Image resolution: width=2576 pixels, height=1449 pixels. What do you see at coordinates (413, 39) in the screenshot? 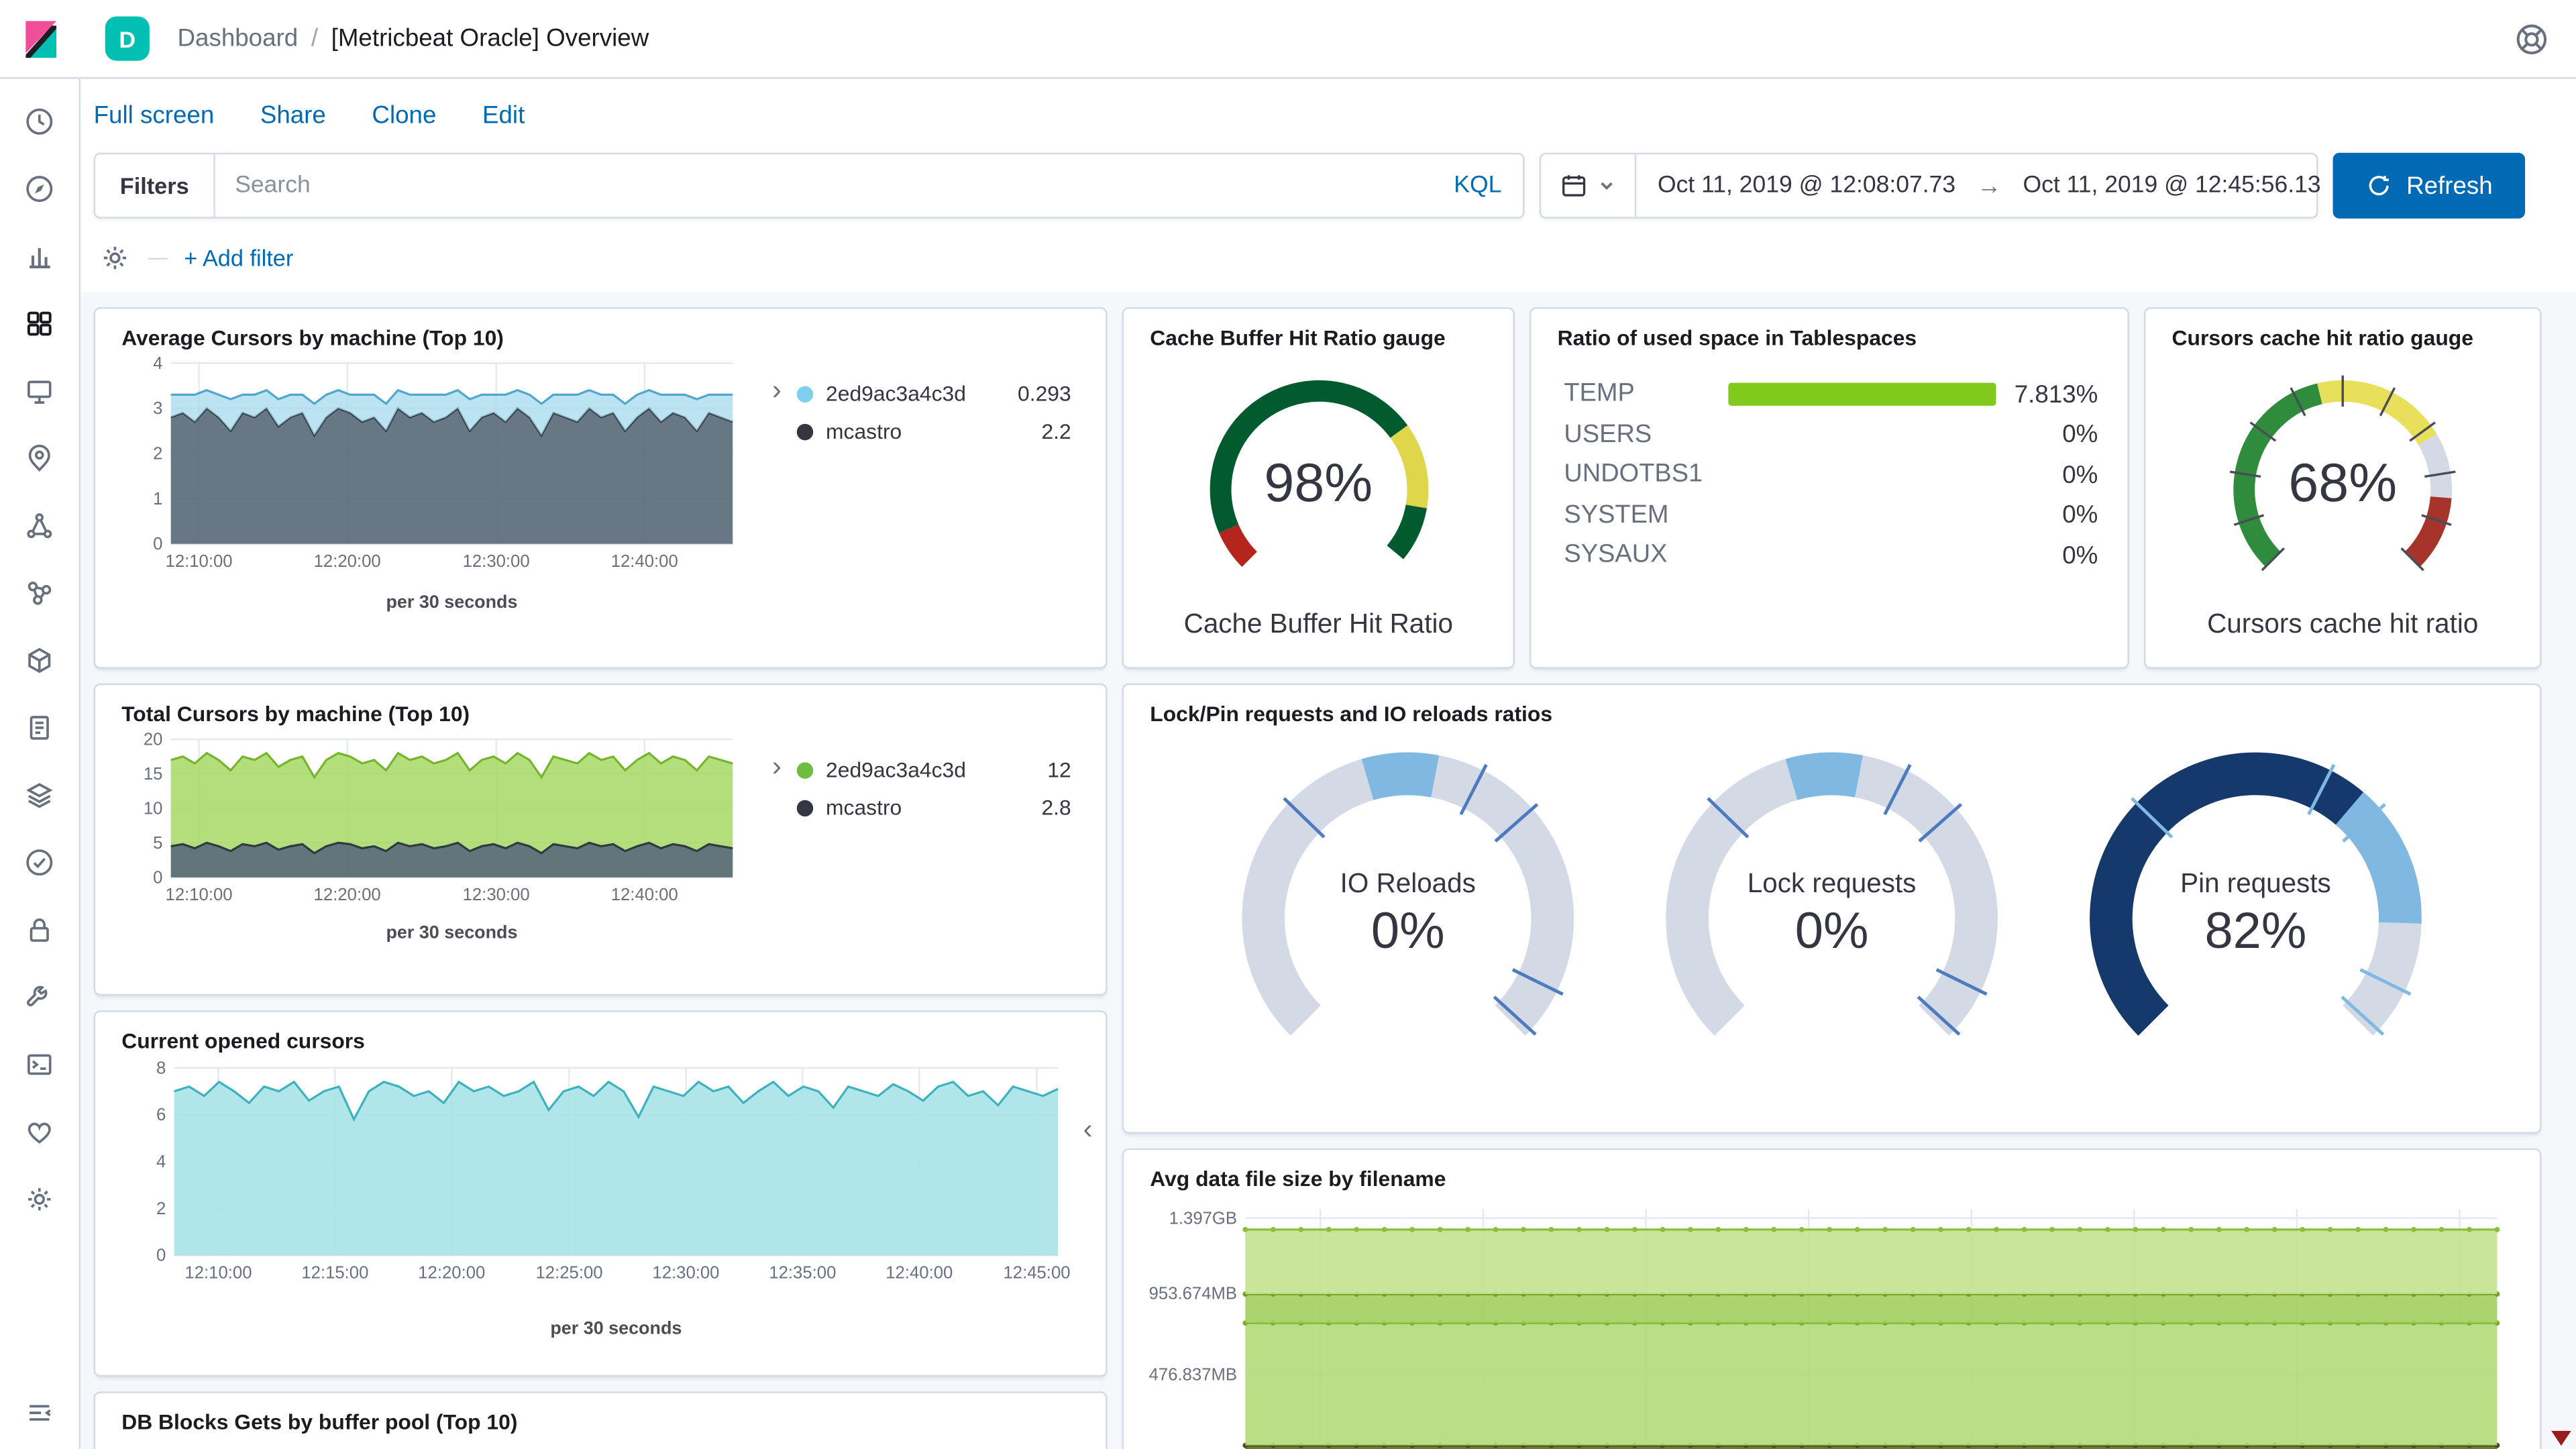
I see `breadcrumb: Dashboard / [Metricbeat Oracle] Overview` at bounding box center [413, 39].